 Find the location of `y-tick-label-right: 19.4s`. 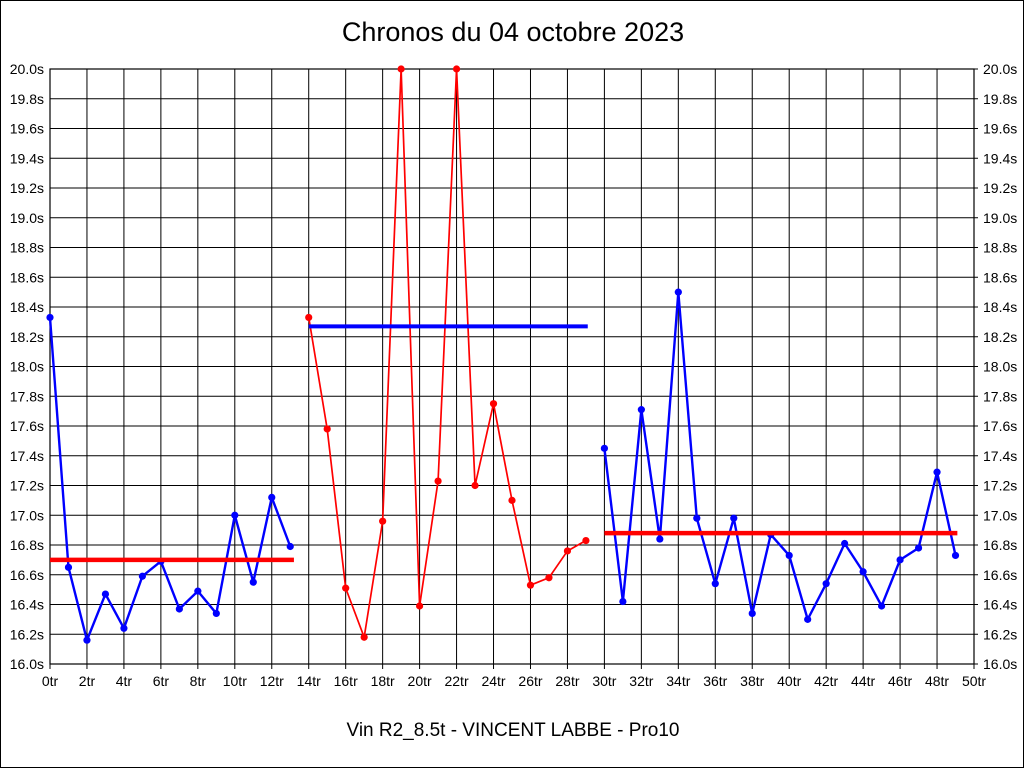

y-tick-label-right: 19.4s is located at coordinates (1000, 158).